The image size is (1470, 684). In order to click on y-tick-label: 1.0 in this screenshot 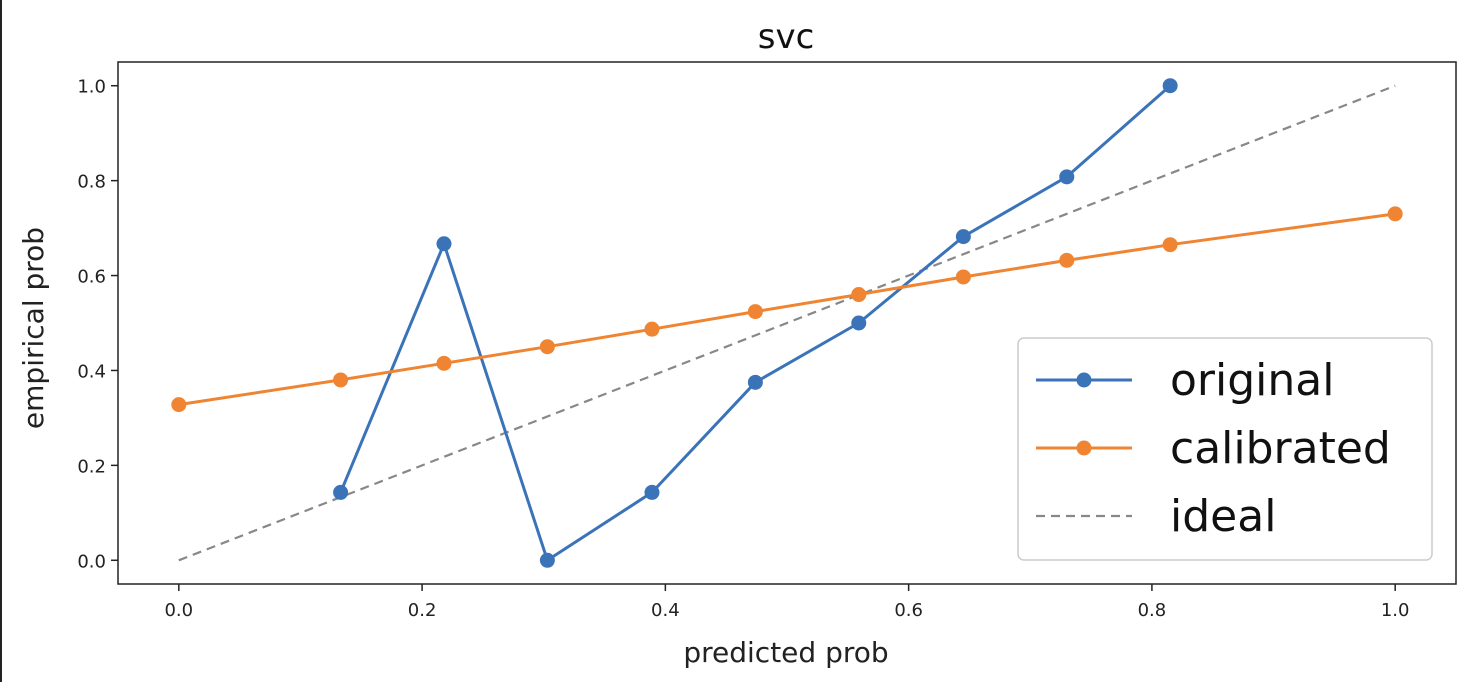, I will do `click(91, 87)`.